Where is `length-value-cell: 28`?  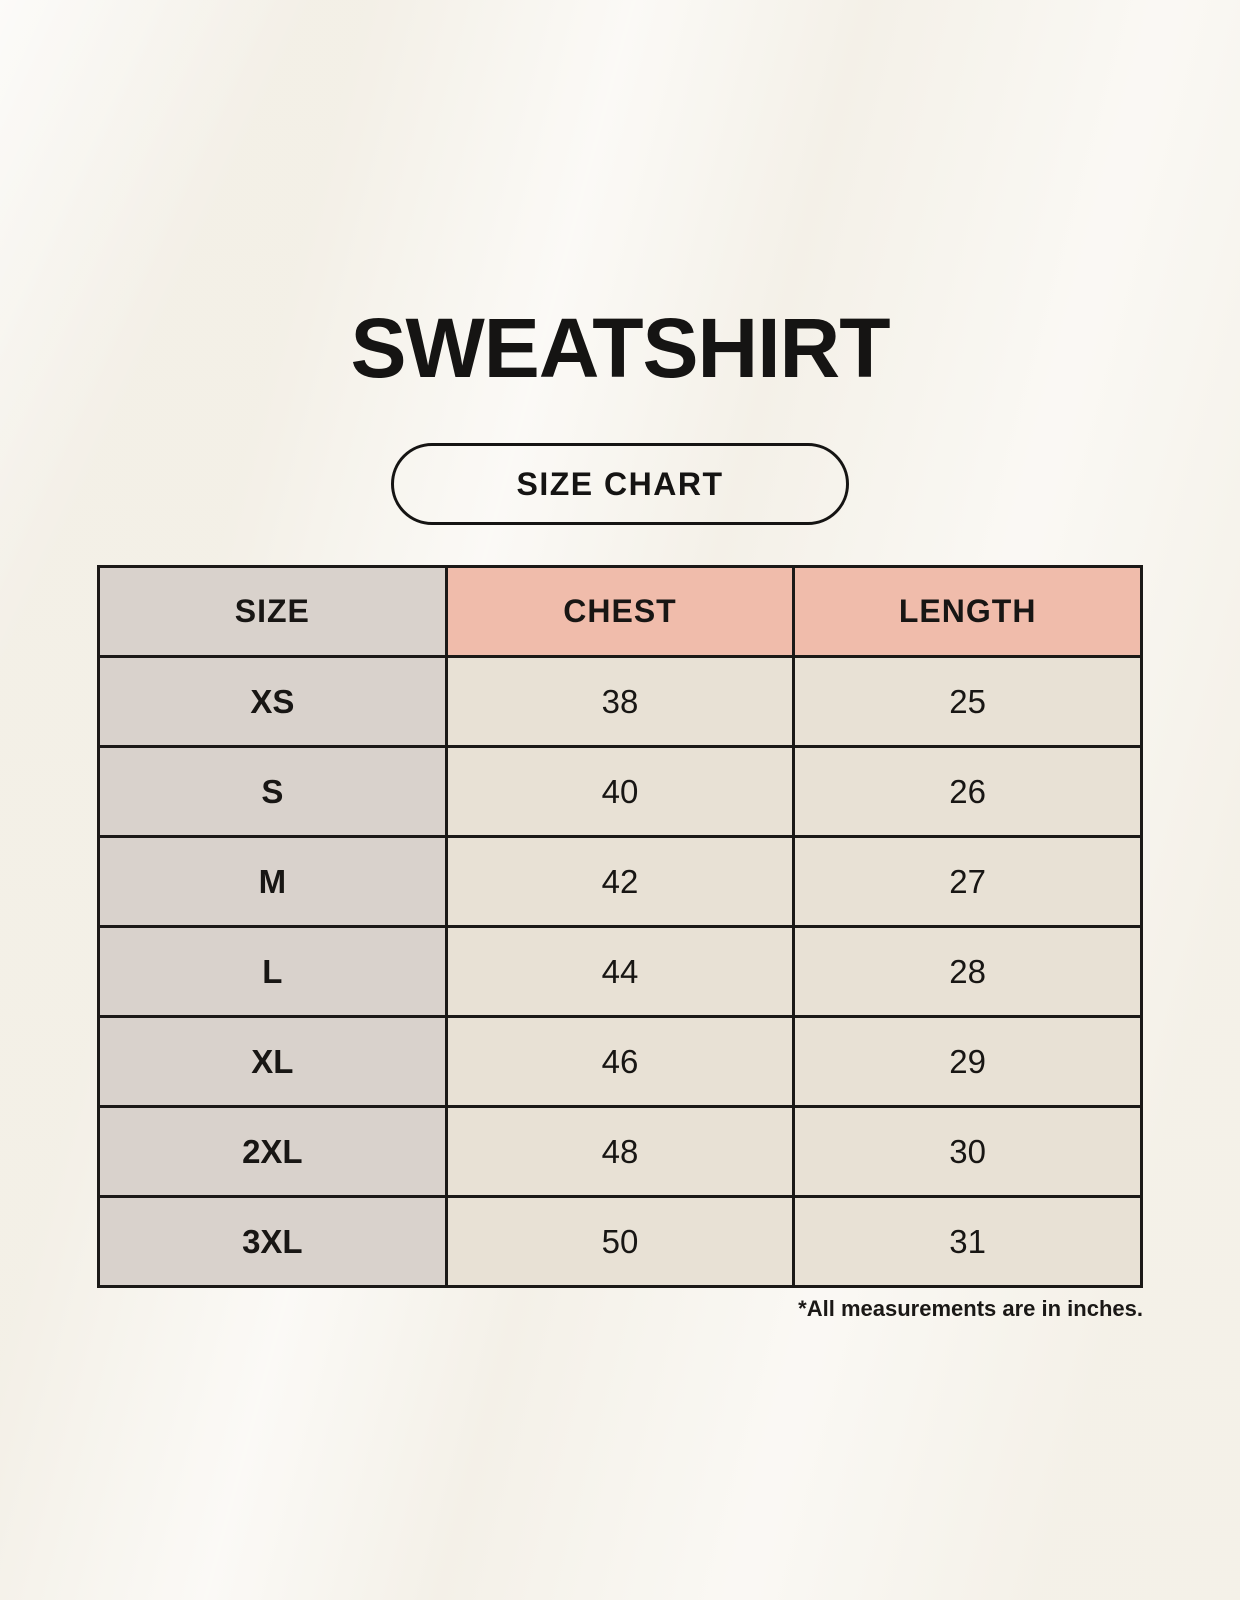
length-value-cell: 28 is located at coordinates (967, 971).